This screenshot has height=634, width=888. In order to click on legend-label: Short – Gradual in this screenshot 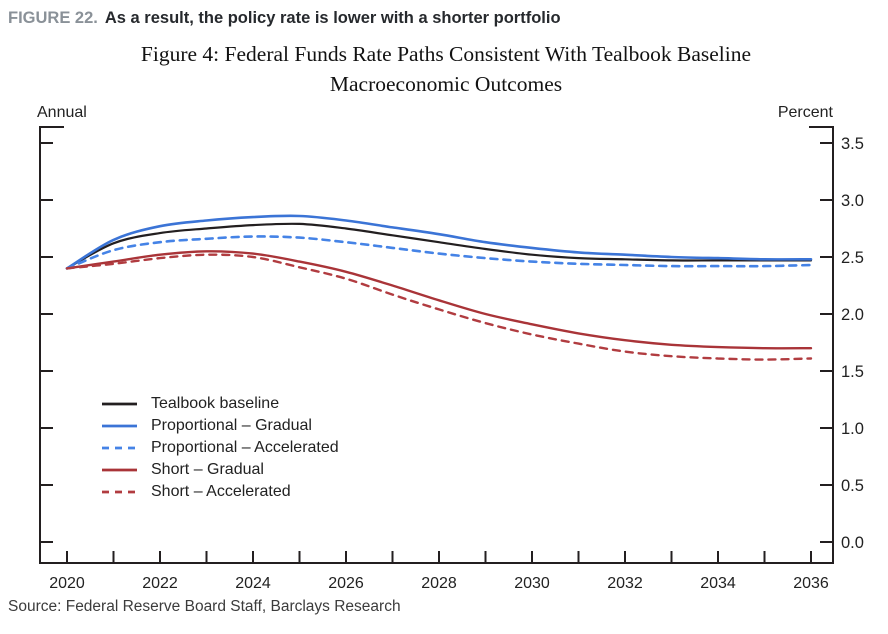, I will do `click(207, 469)`.